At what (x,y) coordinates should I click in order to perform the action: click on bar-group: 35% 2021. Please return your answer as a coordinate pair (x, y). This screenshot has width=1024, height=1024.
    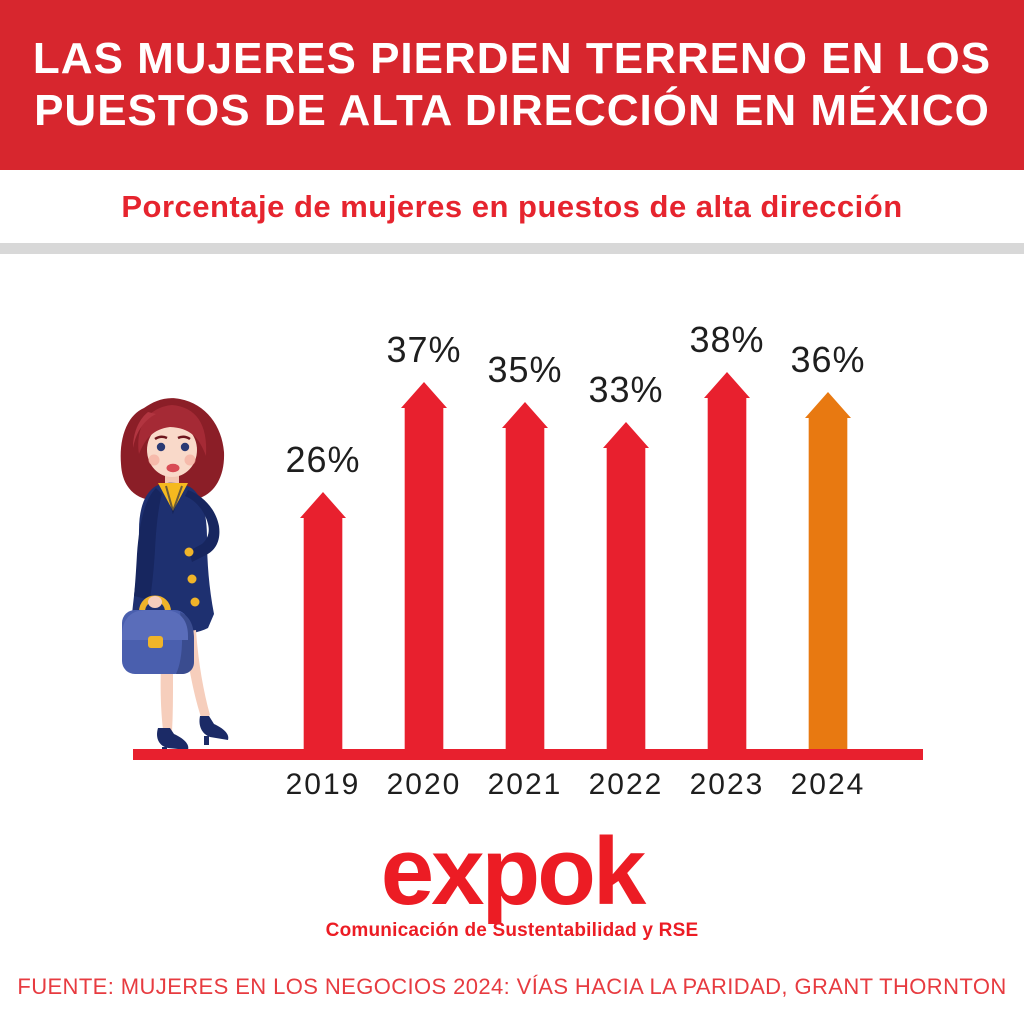
    Looking at the image, I should click on (525, 575).